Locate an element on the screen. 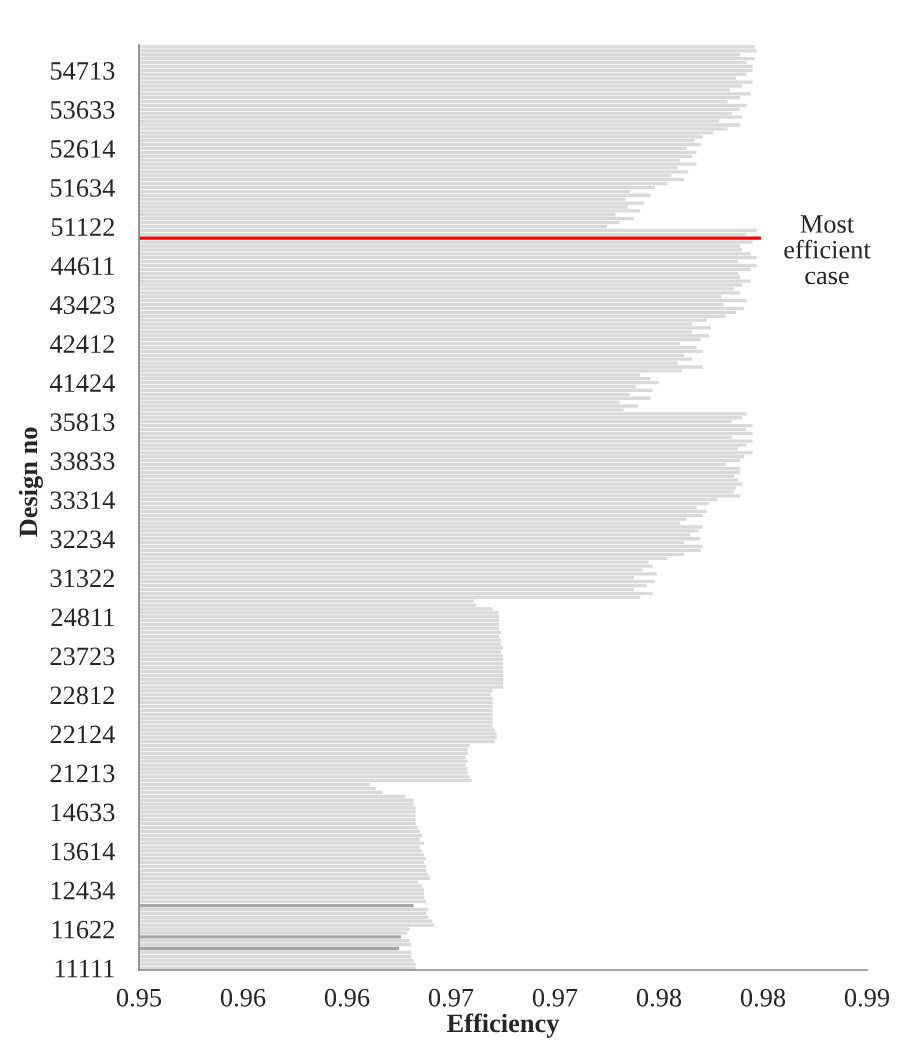 The image size is (904, 1046). y-tick-label: 11622 is located at coordinates (83, 929).